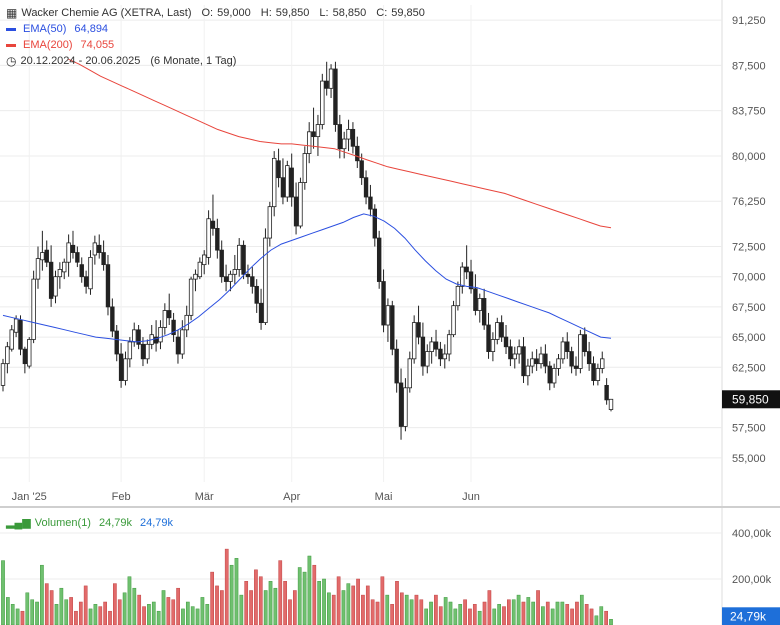 Image resolution: width=780 pixels, height=625 pixels. I want to click on price-tick-label: 72,500, so click(749, 248).